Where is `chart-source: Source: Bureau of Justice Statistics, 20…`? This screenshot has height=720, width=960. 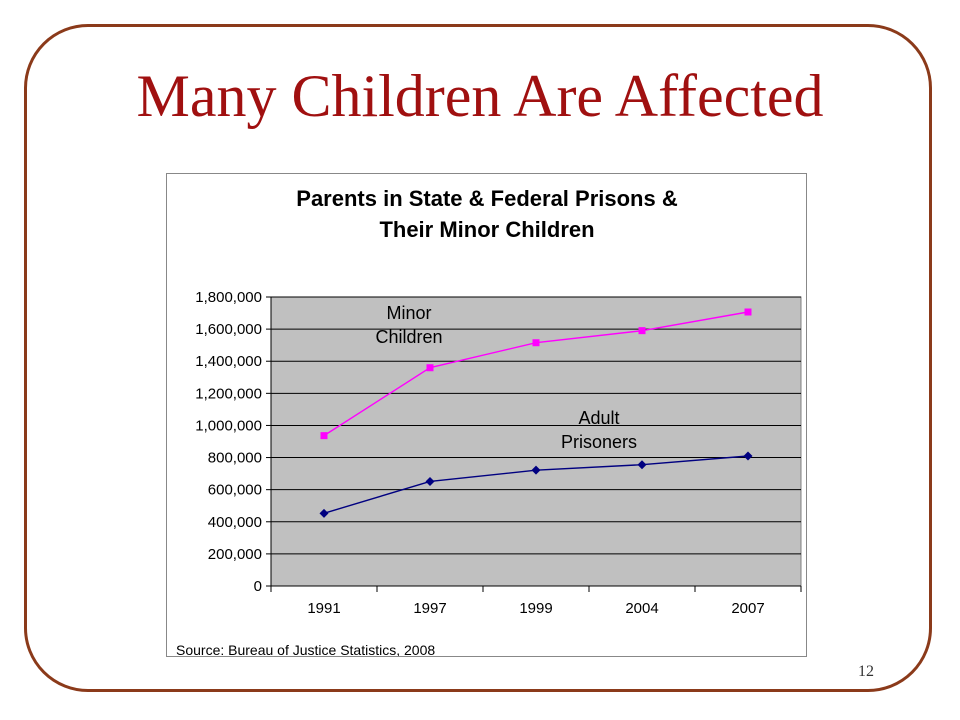
chart-source: Source: Bureau of Justice Statistics, 20… is located at coordinates (305, 649).